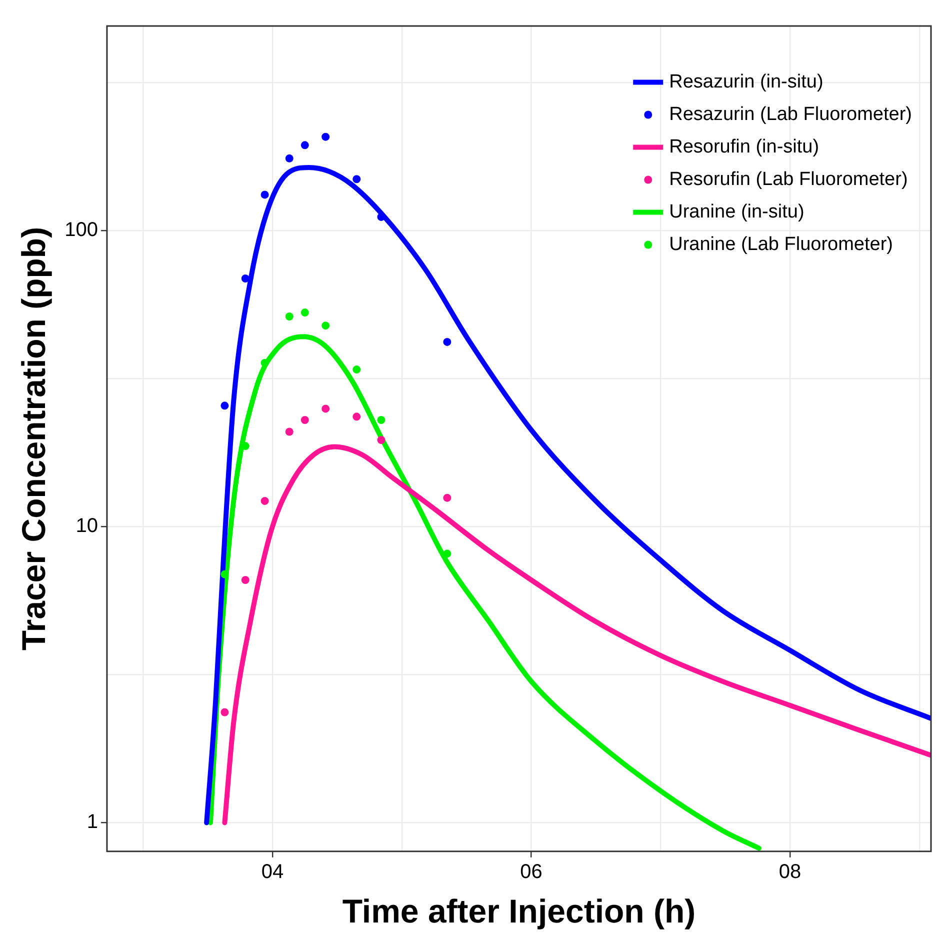 Image resolution: width=937 pixels, height=943 pixels. Describe the element at coordinates (736, 211) in the screenshot. I see `legend-label: Uranine (in-situ)` at that location.